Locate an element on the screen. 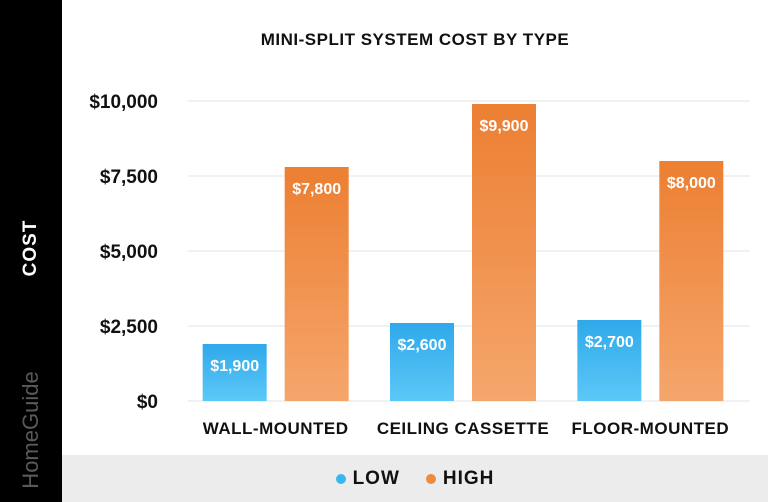 Image resolution: width=768 pixels, height=502 pixels. y-axis-ticks: $0 $2,500 $5,000 $7,500 $10,000 is located at coordinates (123, 252).